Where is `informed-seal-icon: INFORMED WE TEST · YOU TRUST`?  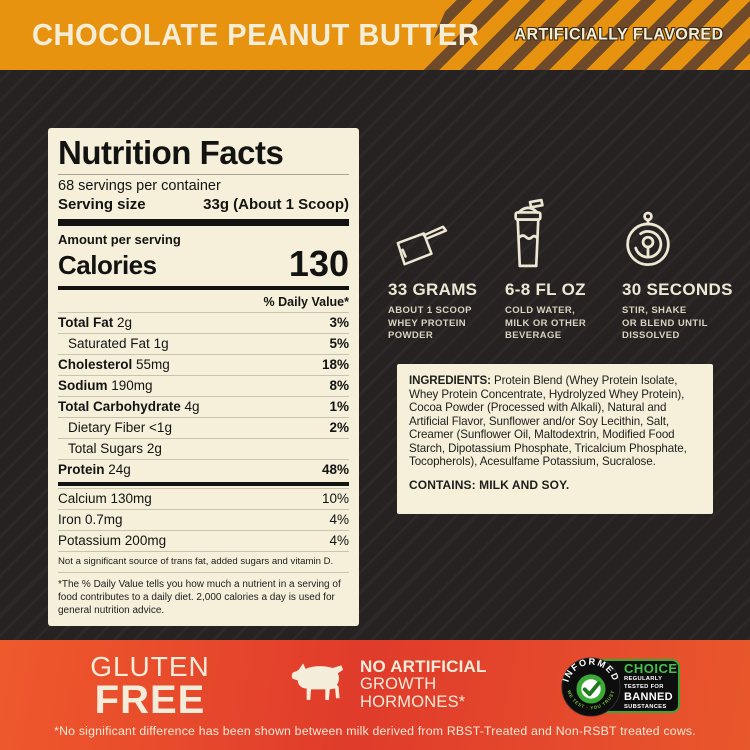 informed-seal-icon: INFORMED WE TEST · YOU TRUST is located at coordinates (591, 687).